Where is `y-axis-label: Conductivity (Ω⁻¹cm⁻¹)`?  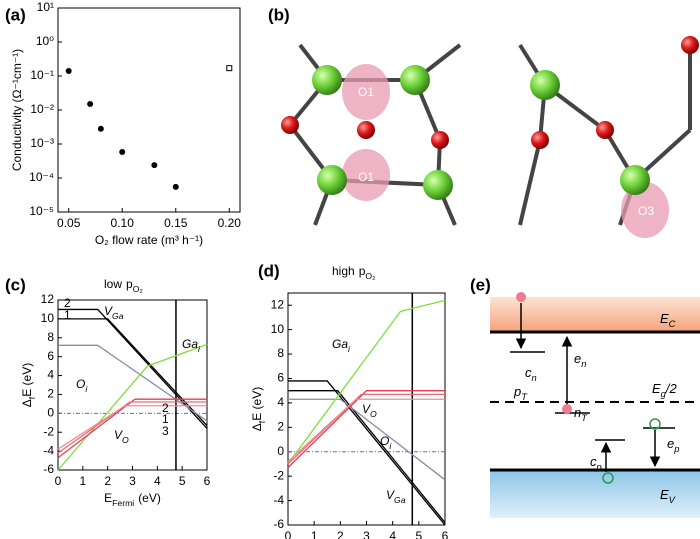 y-axis-label: Conductivity (Ω⁻¹cm⁻¹) is located at coordinates (17, 110).